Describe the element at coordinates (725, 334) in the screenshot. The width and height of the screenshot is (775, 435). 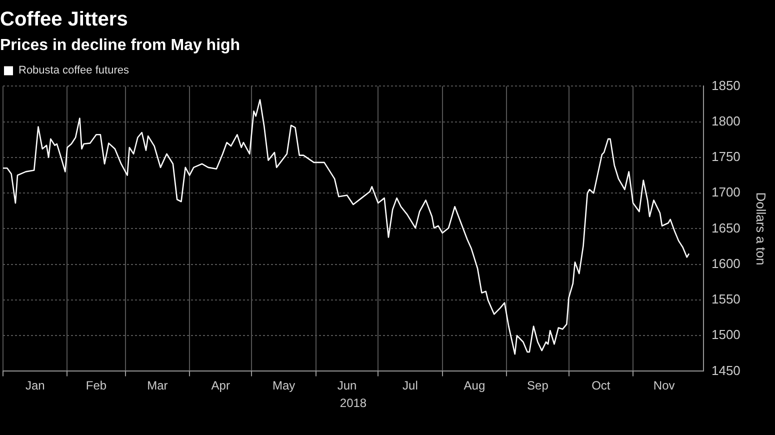
I see `y-tick-label: 1500` at that location.